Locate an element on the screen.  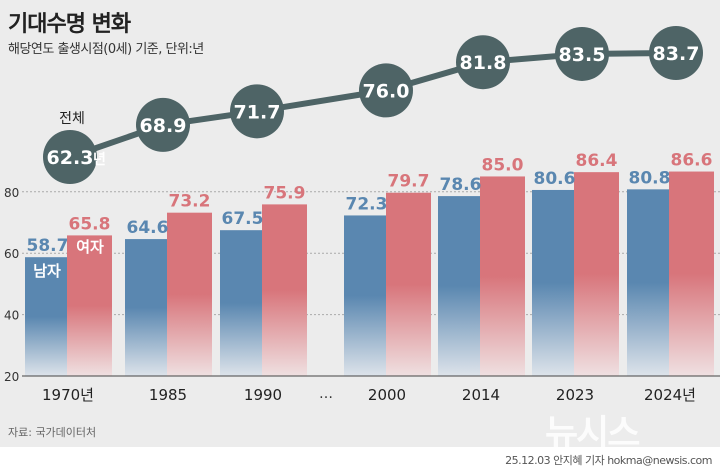
bar-label-male: 64.6 is located at coordinates (148, 228).